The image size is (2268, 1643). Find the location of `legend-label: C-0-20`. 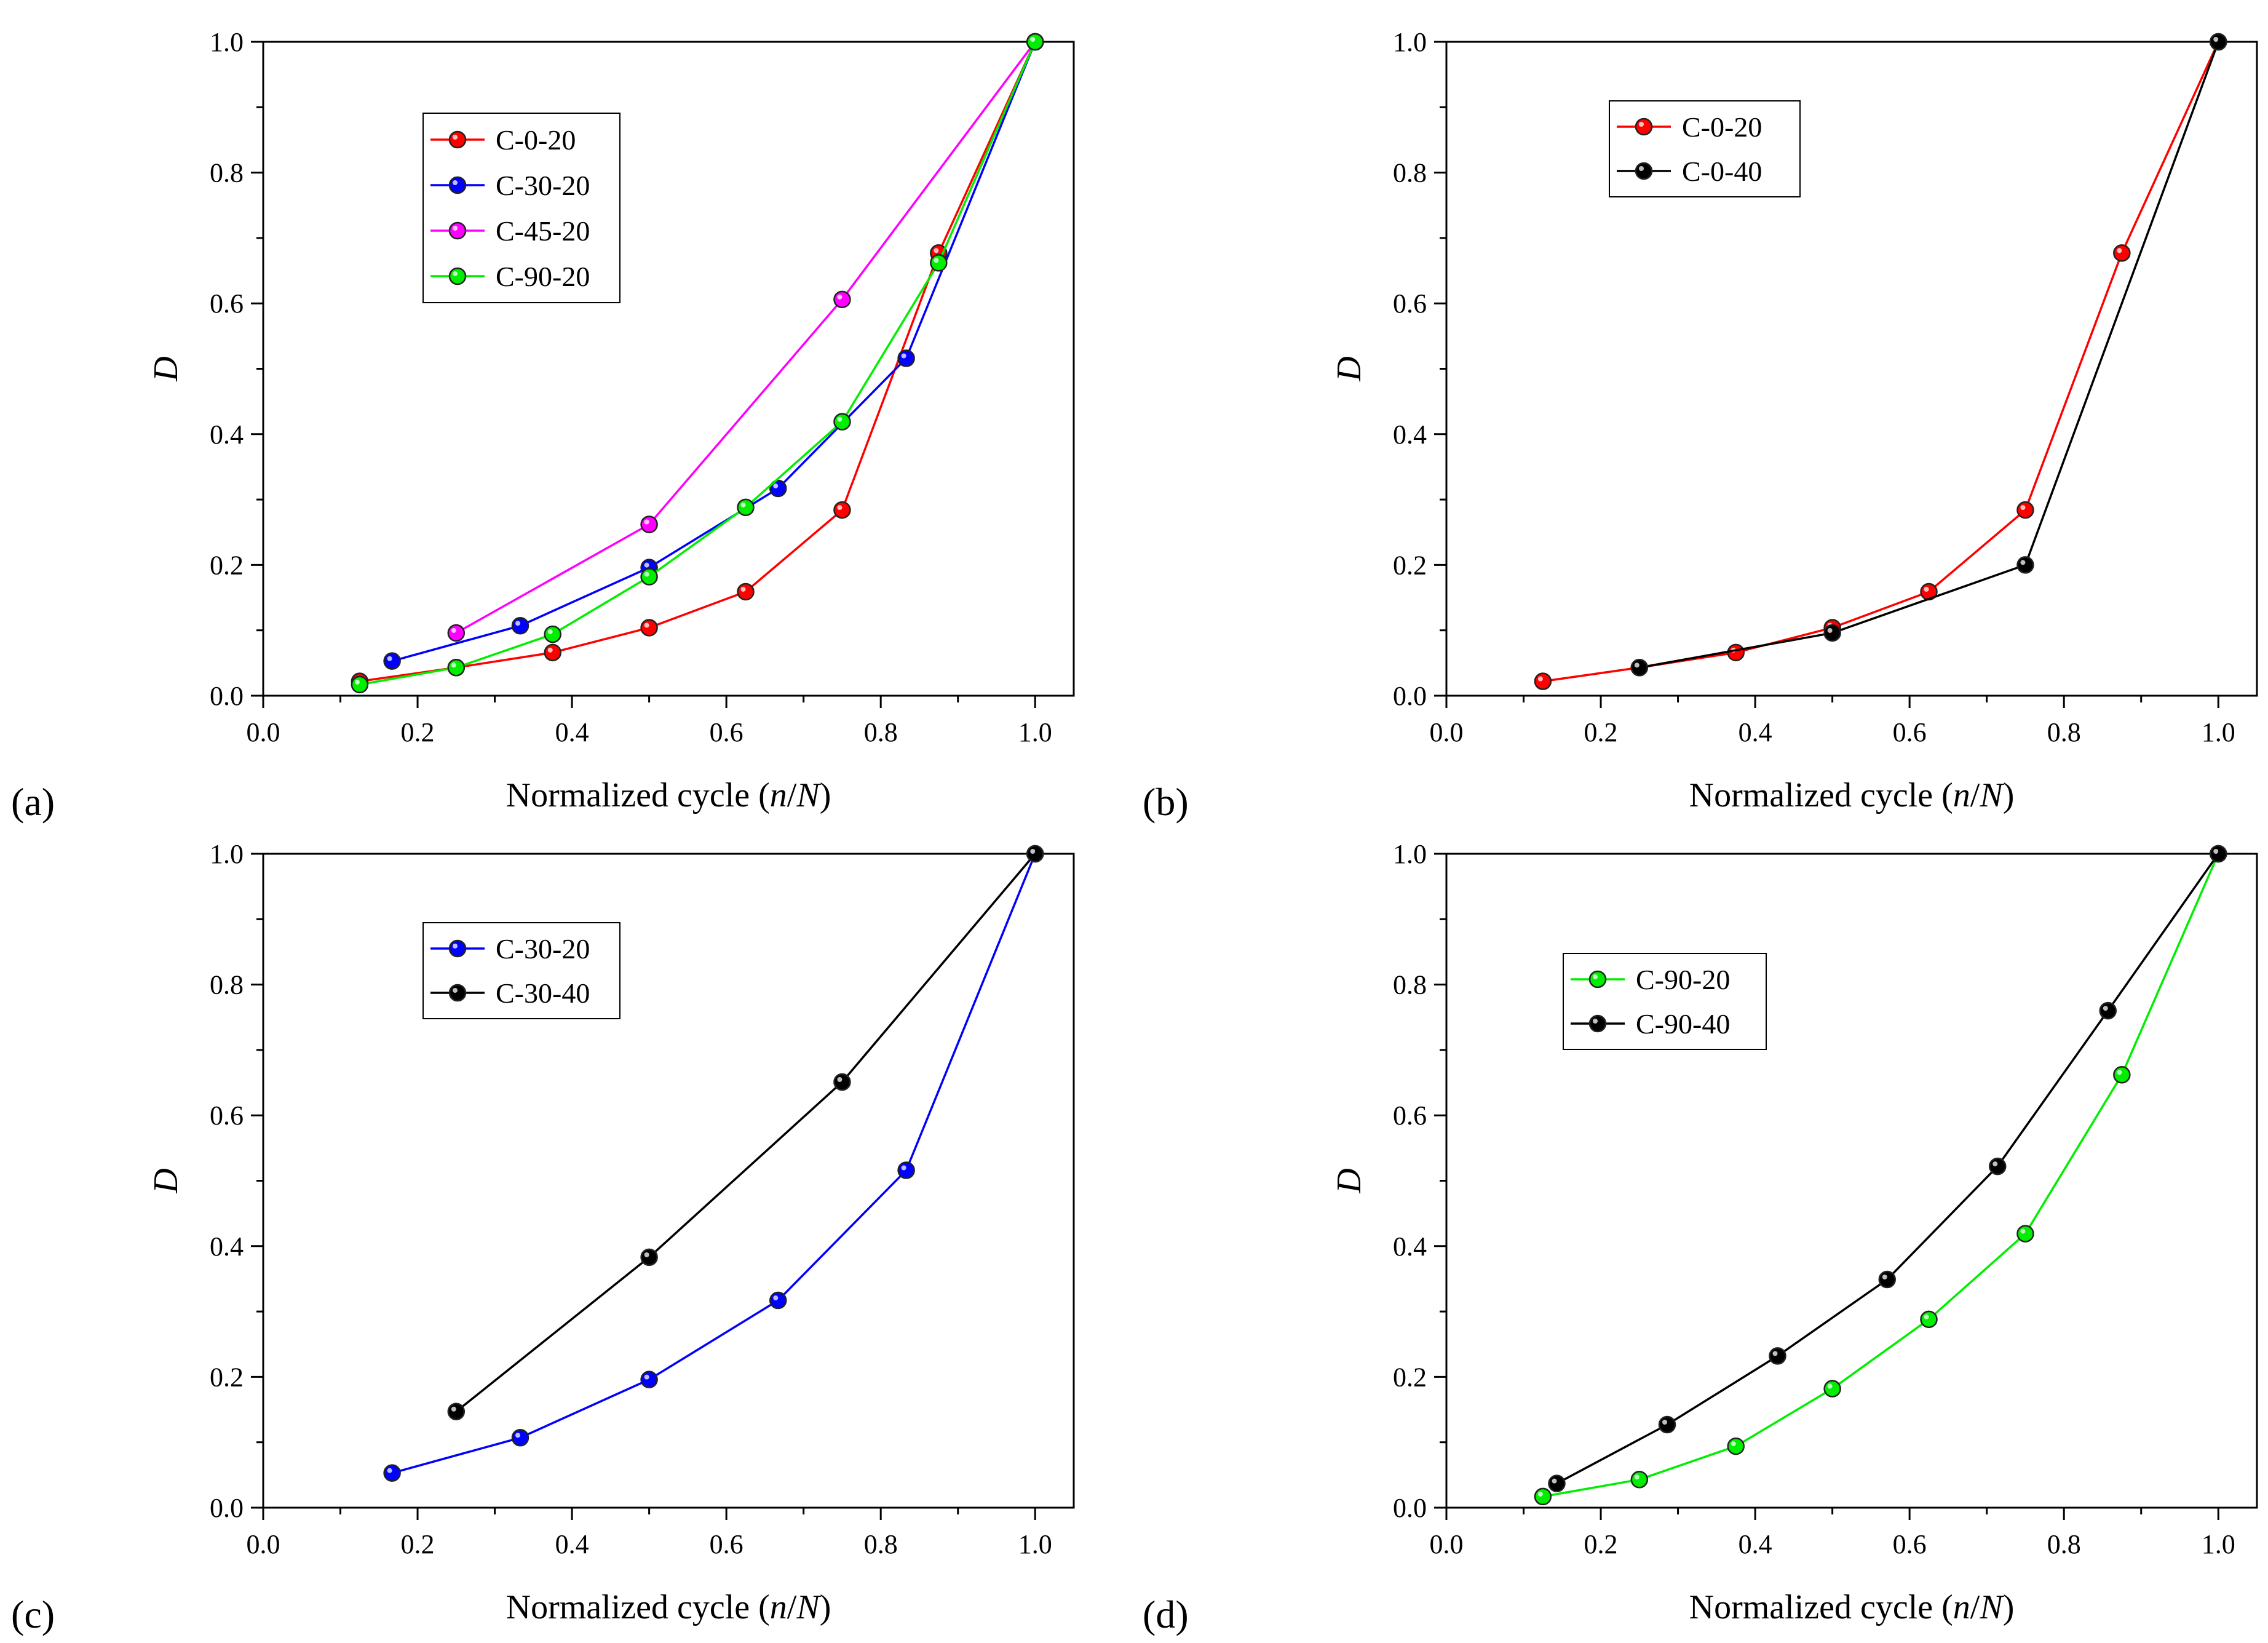

legend-label: C-0-20 is located at coordinates (536, 140).